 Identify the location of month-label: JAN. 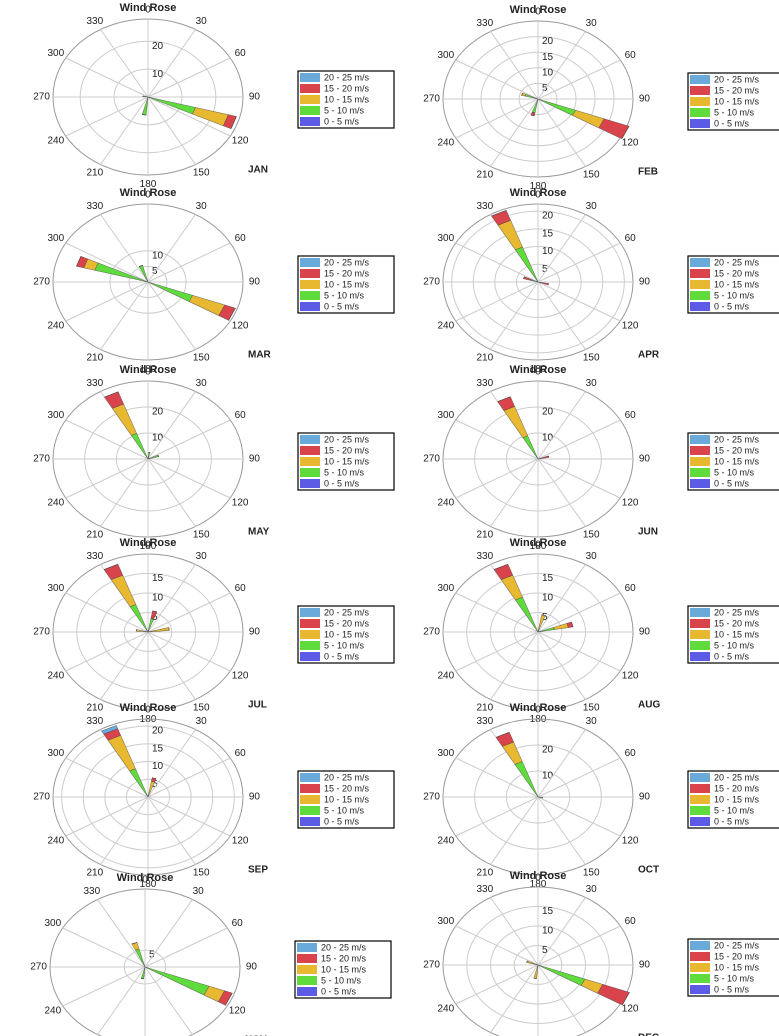
(258, 170).